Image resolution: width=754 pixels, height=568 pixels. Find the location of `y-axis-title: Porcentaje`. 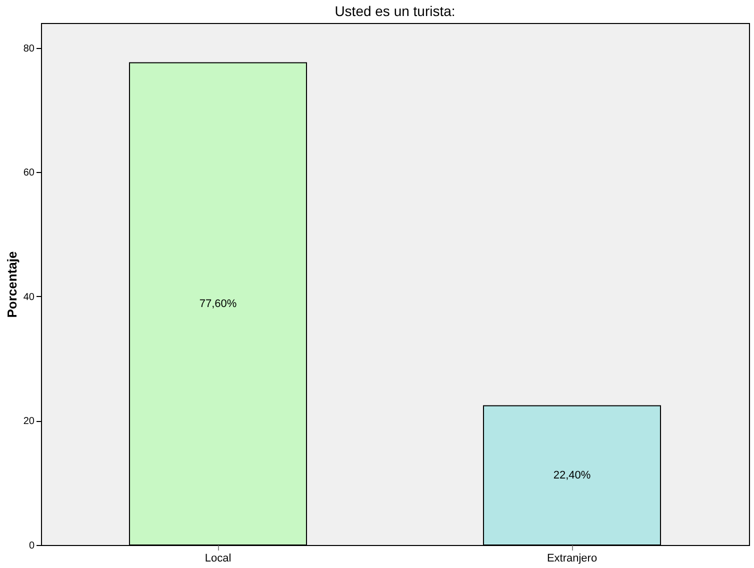

y-axis-title: Porcentaje is located at coordinates (12, 284).